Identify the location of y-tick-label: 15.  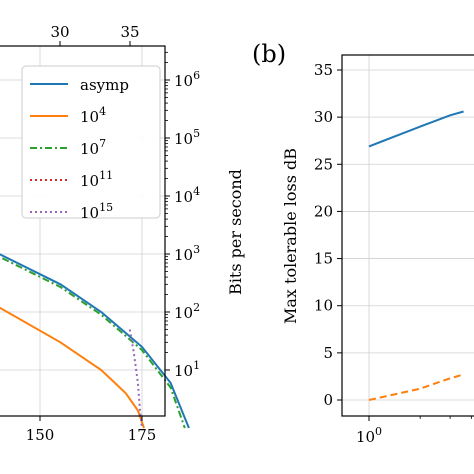
(323, 259).